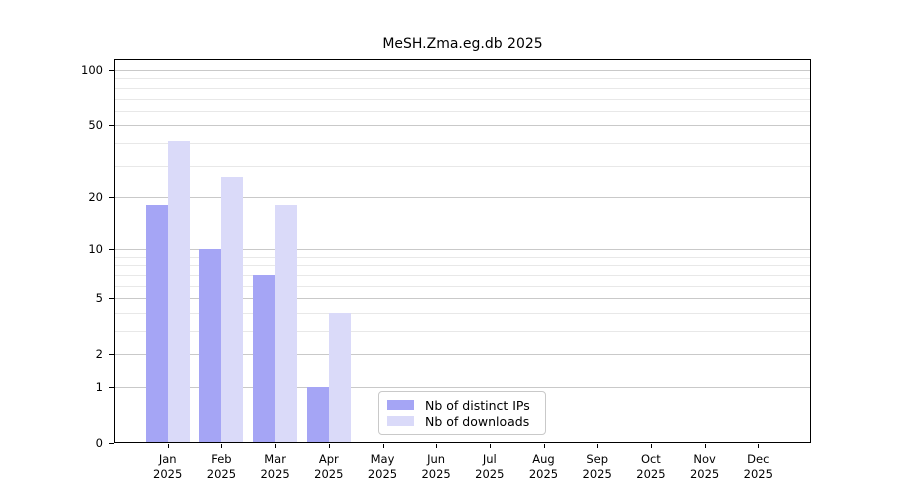  I want to click on bar-apr-downloads, so click(339, 377).